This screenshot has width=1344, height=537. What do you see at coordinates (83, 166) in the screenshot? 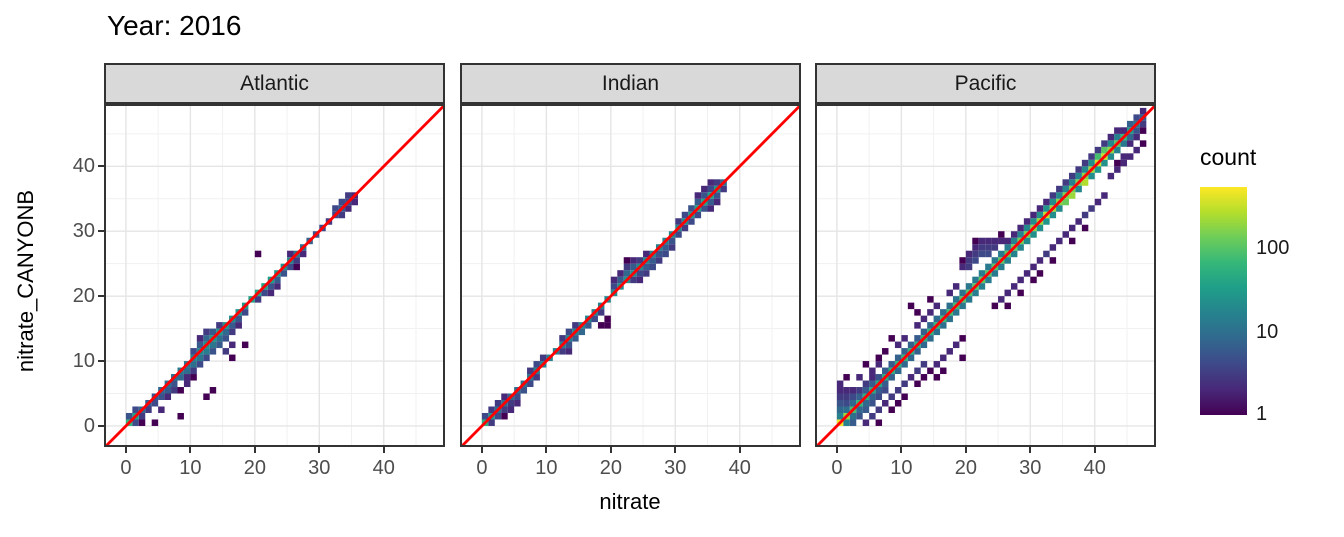
I see `y-tick-label: 40` at bounding box center [83, 166].